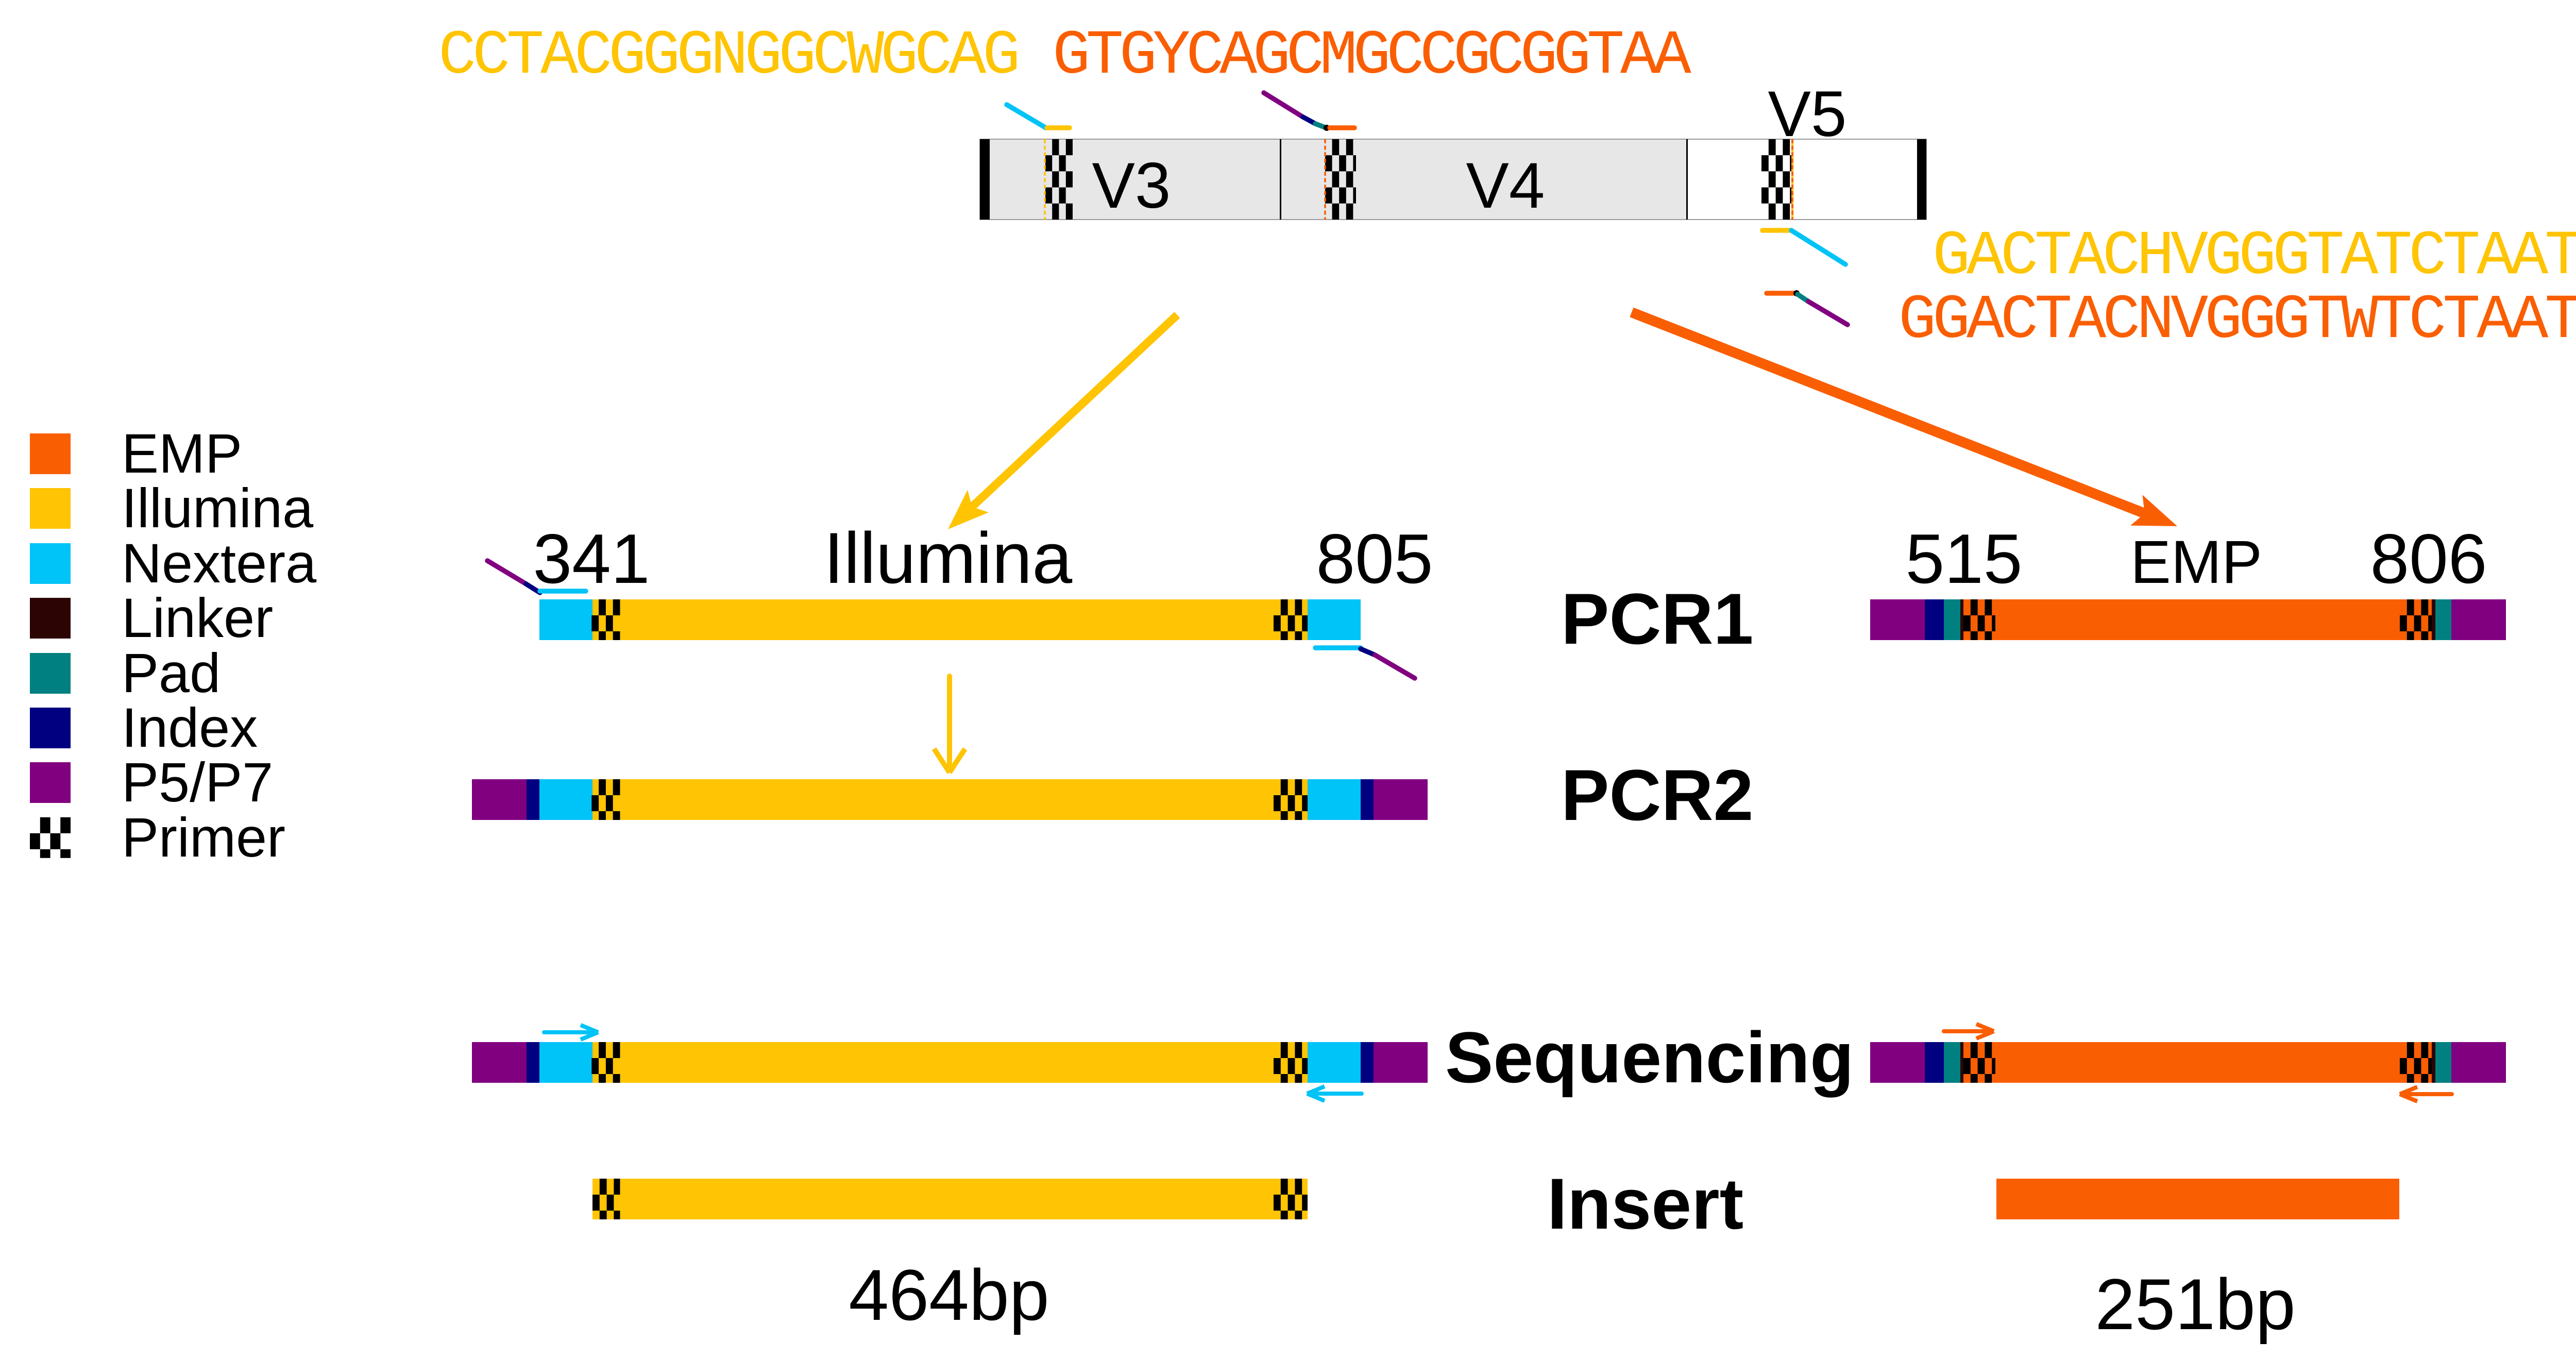 This screenshot has width=2576, height=1358. What do you see at coordinates (219, 563) in the screenshot?
I see `svg-text: Nextera` at bounding box center [219, 563].